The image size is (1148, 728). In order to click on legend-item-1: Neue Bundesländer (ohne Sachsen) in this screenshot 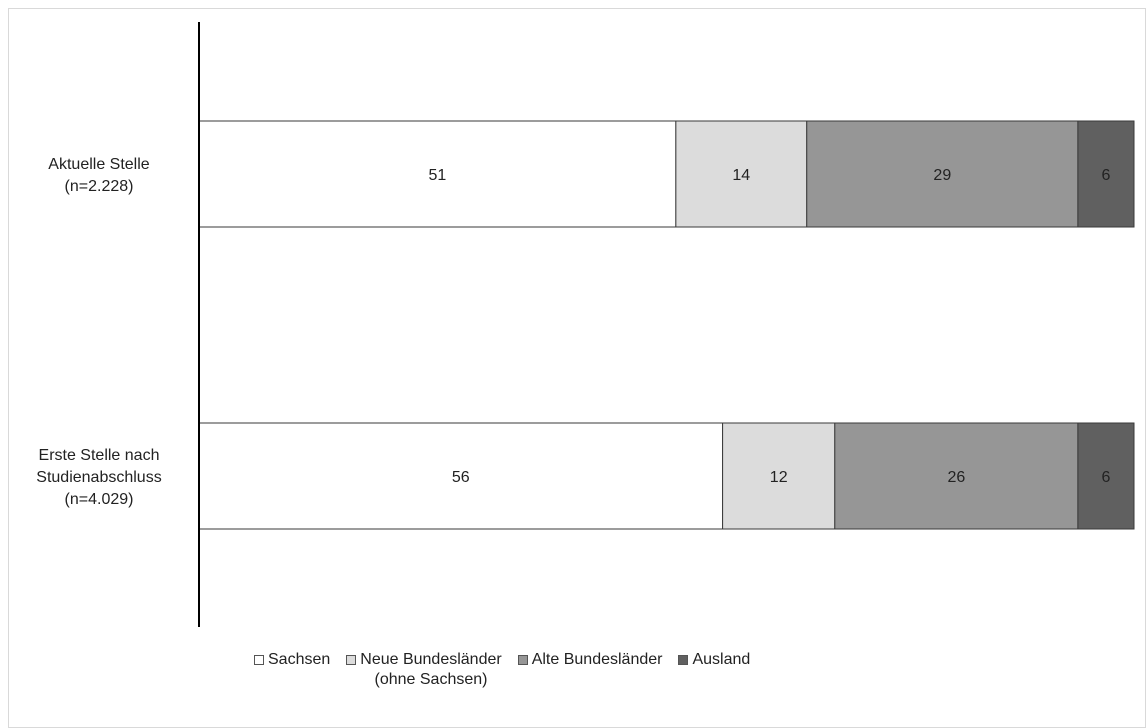, I will do `click(424, 670)`.